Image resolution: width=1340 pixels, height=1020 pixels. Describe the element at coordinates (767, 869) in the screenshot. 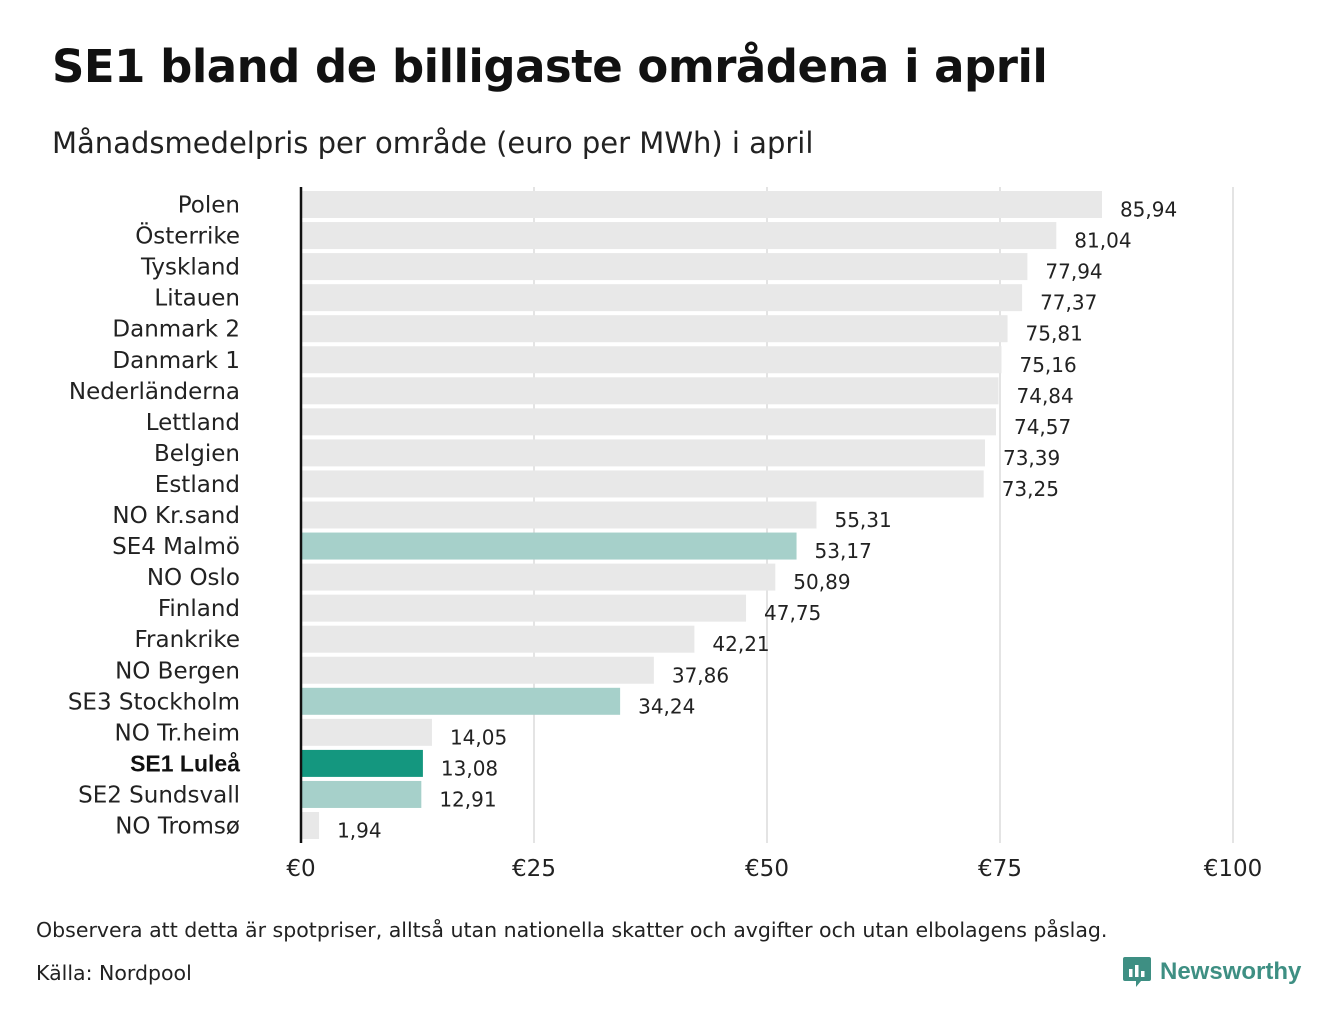

I see `x-tick-label: €50` at that location.